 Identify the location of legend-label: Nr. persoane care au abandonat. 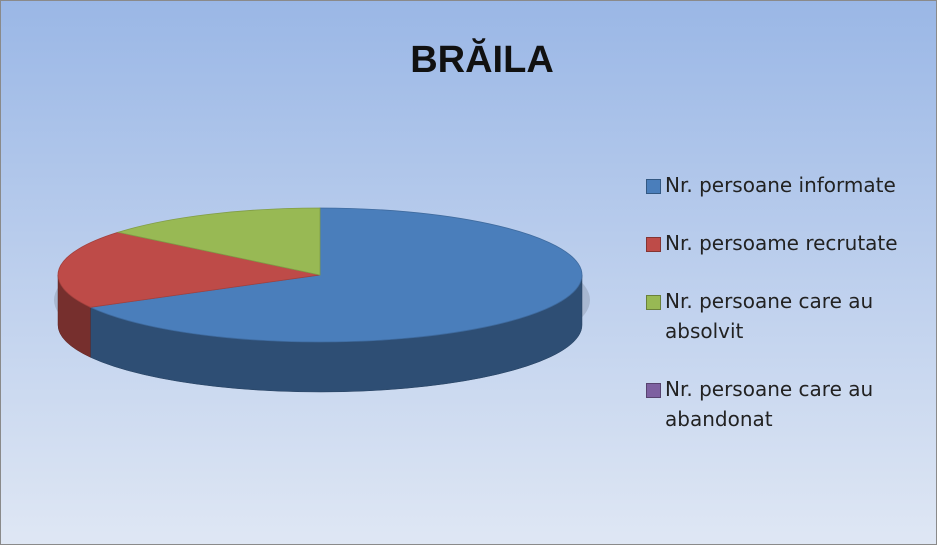
(769, 404).